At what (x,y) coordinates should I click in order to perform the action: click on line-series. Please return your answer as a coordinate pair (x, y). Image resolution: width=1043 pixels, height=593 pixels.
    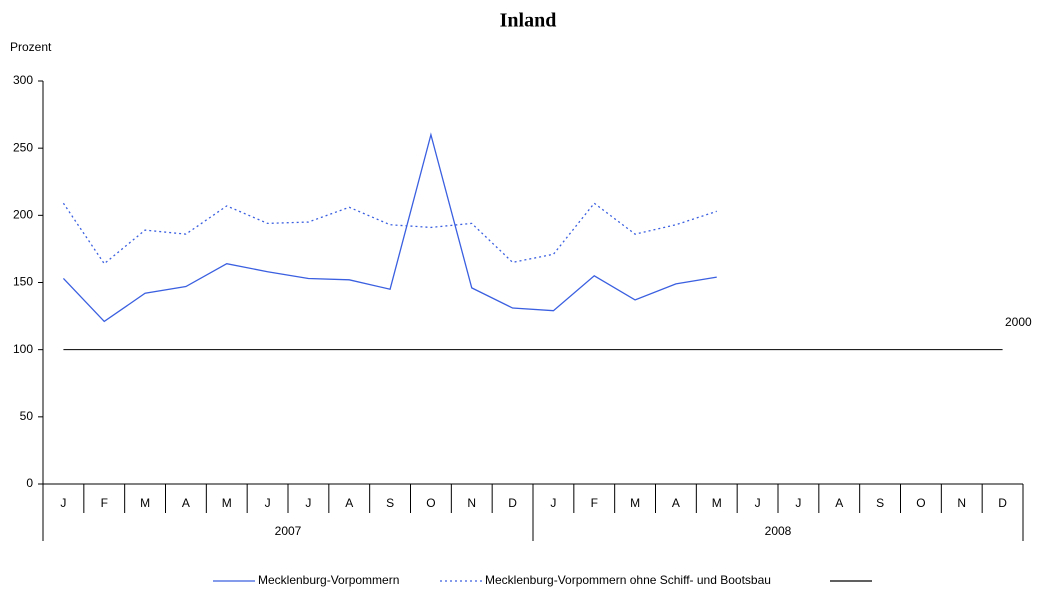
    Looking at the image, I should click on (389, 233).